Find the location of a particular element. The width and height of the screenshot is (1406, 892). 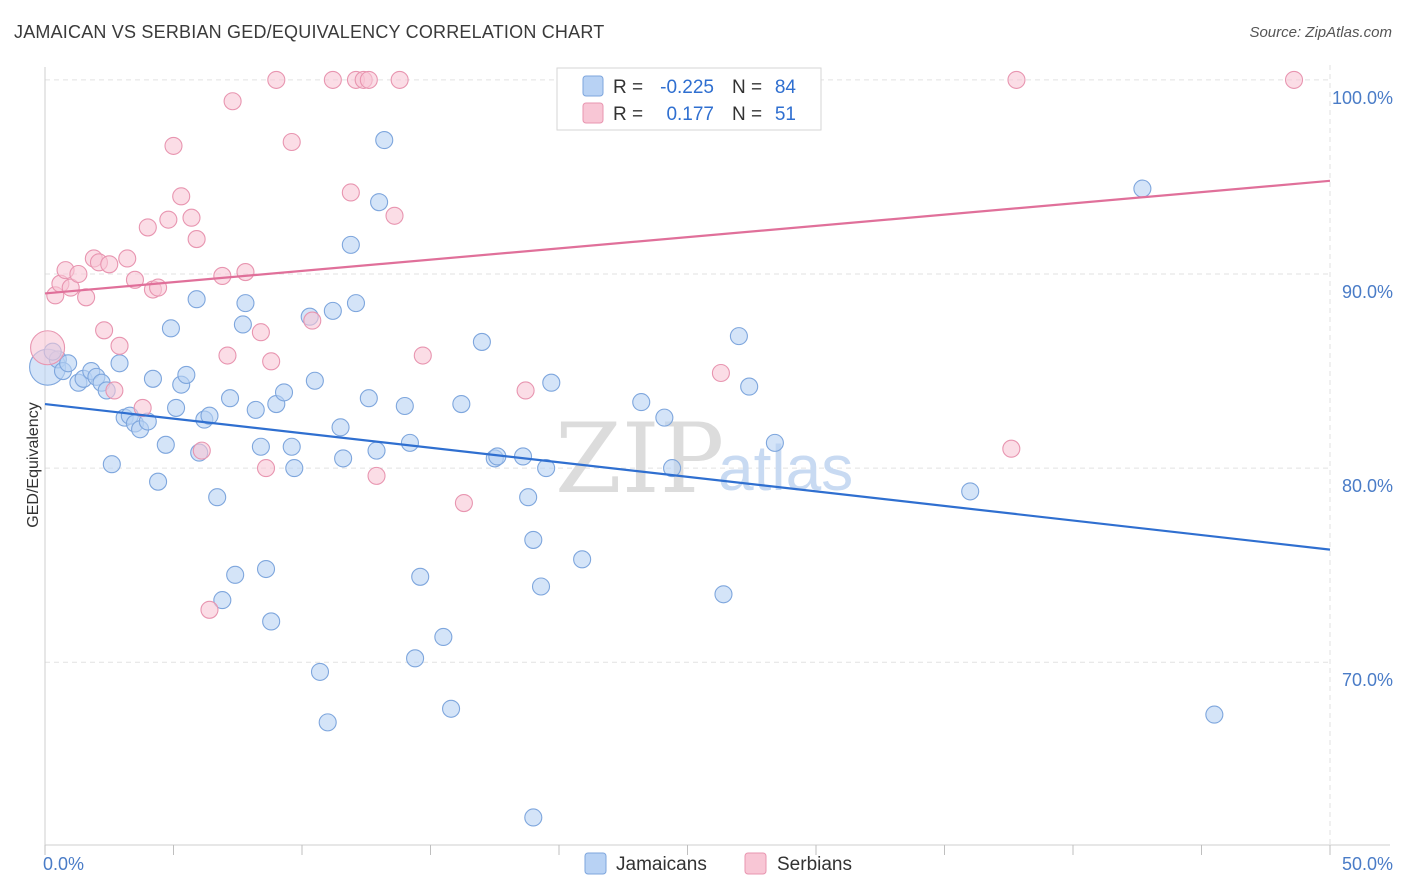

bottom-legend: Jamaicans Serbians is located at coordinates (718, 863).